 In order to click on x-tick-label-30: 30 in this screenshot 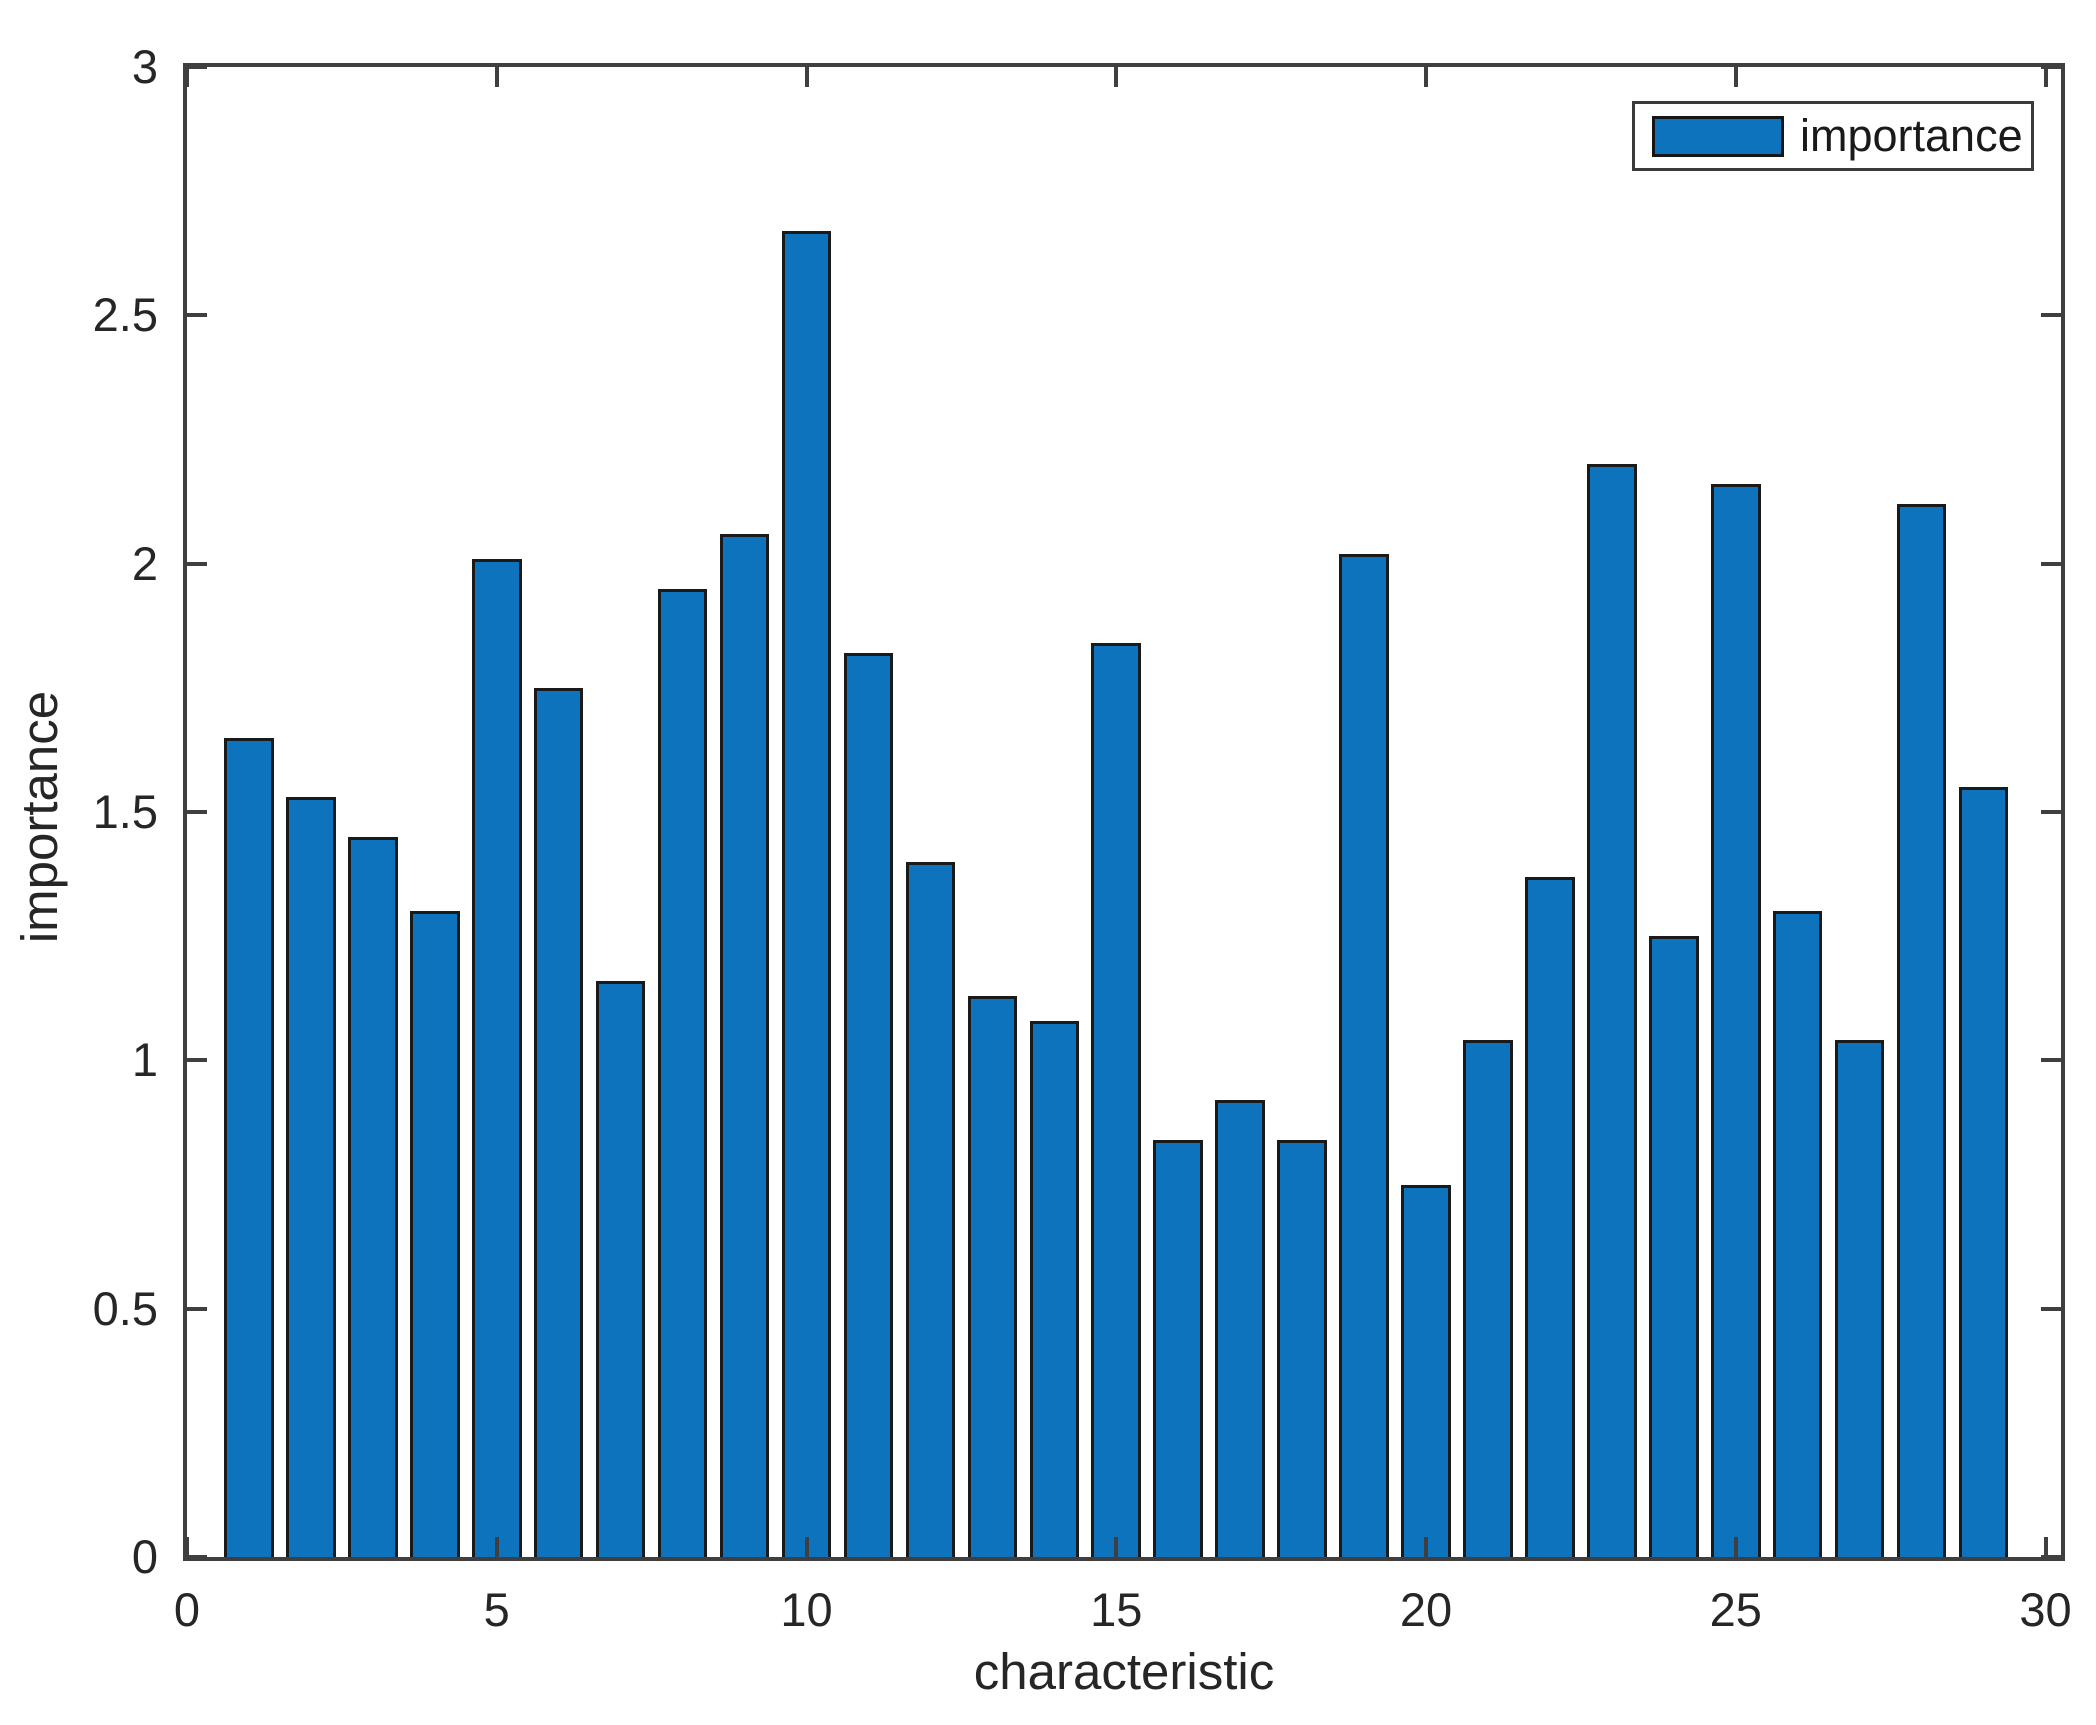, I will do `click(2045, 1609)`.